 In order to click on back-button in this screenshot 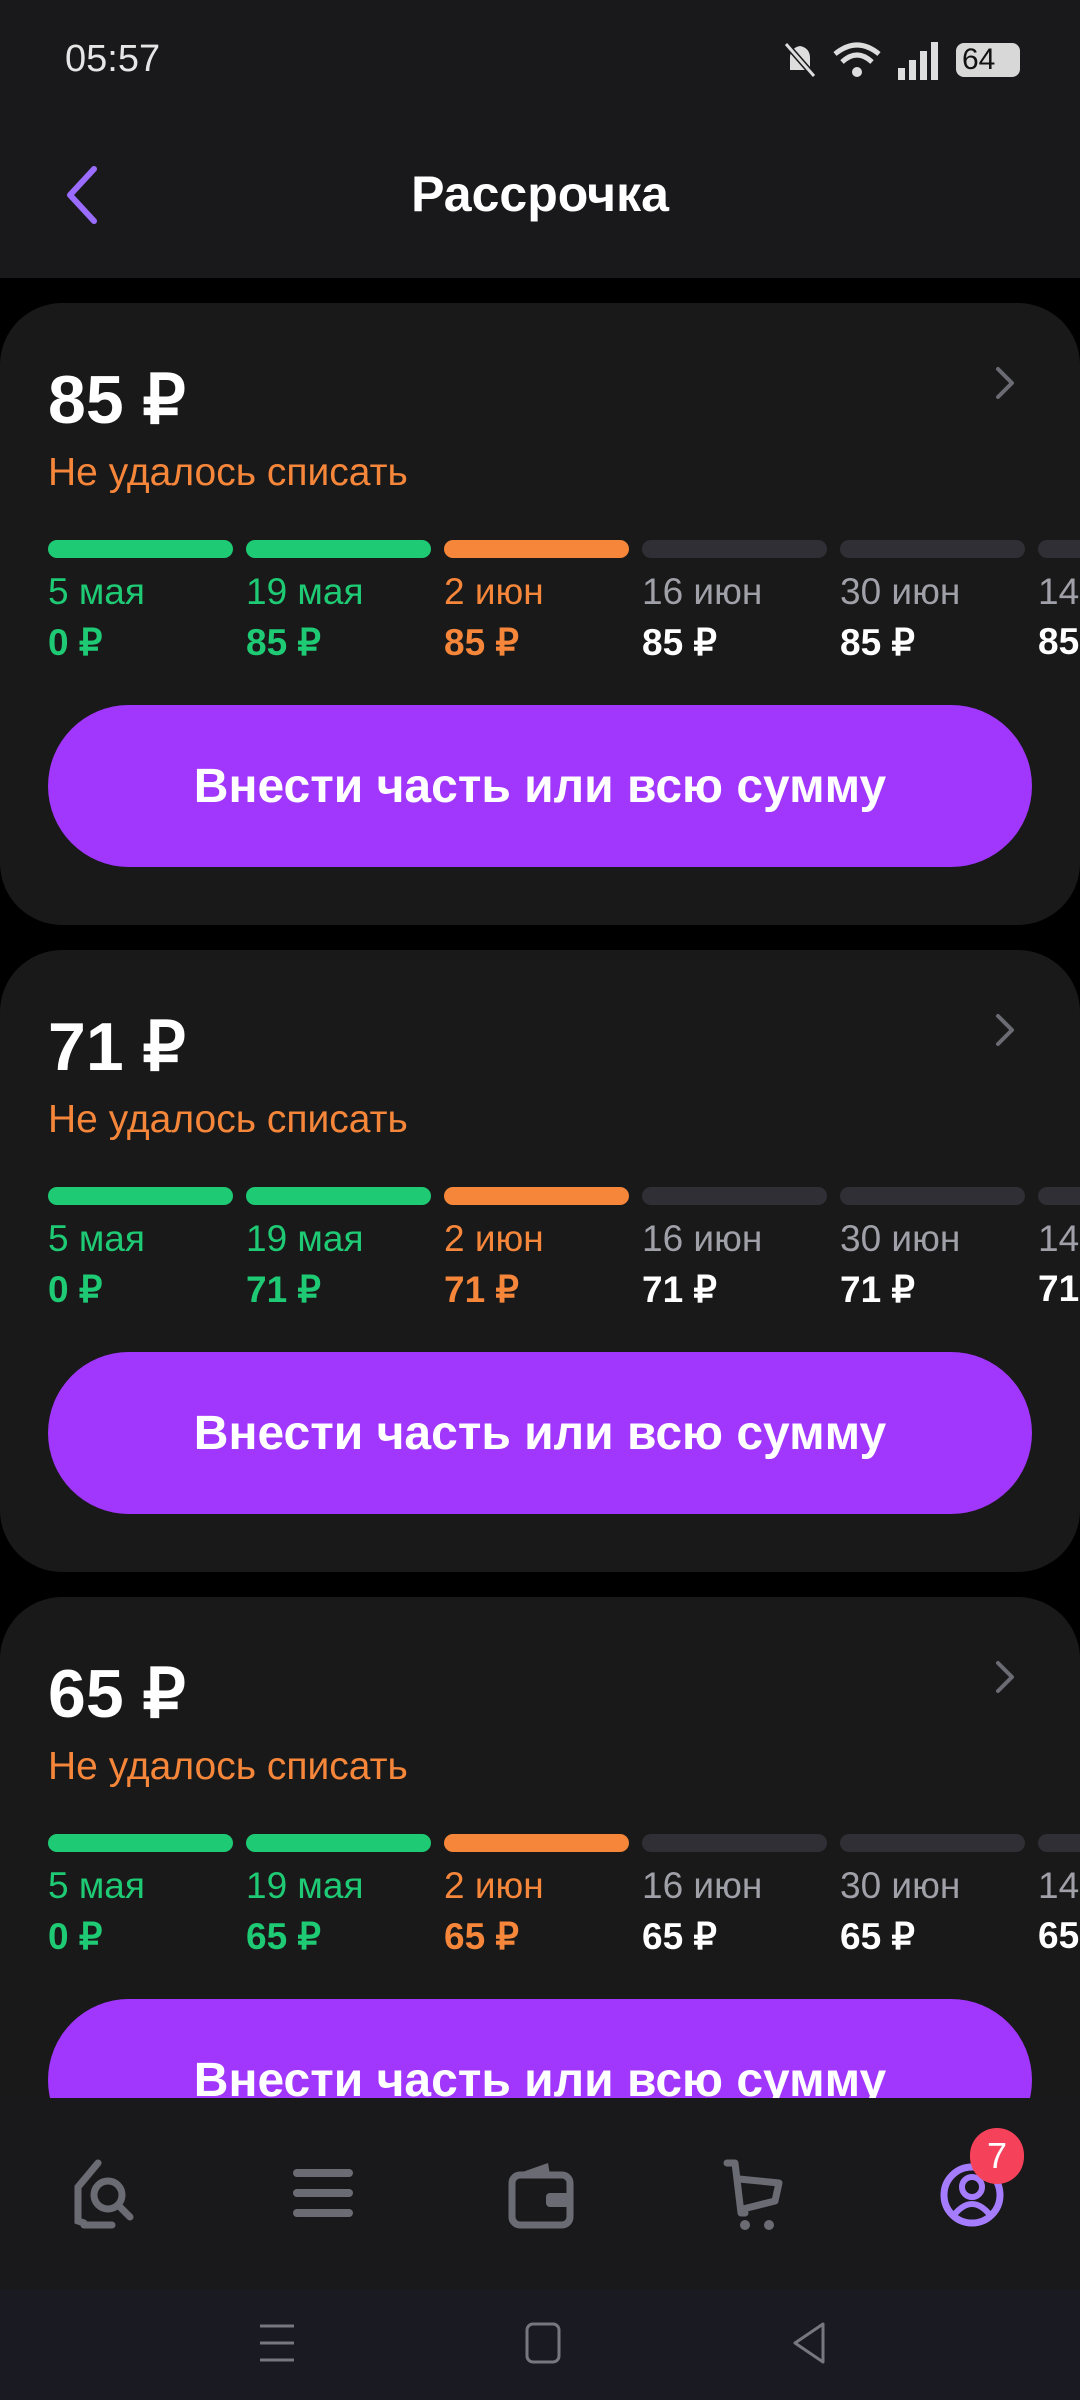, I will do `click(83, 195)`.